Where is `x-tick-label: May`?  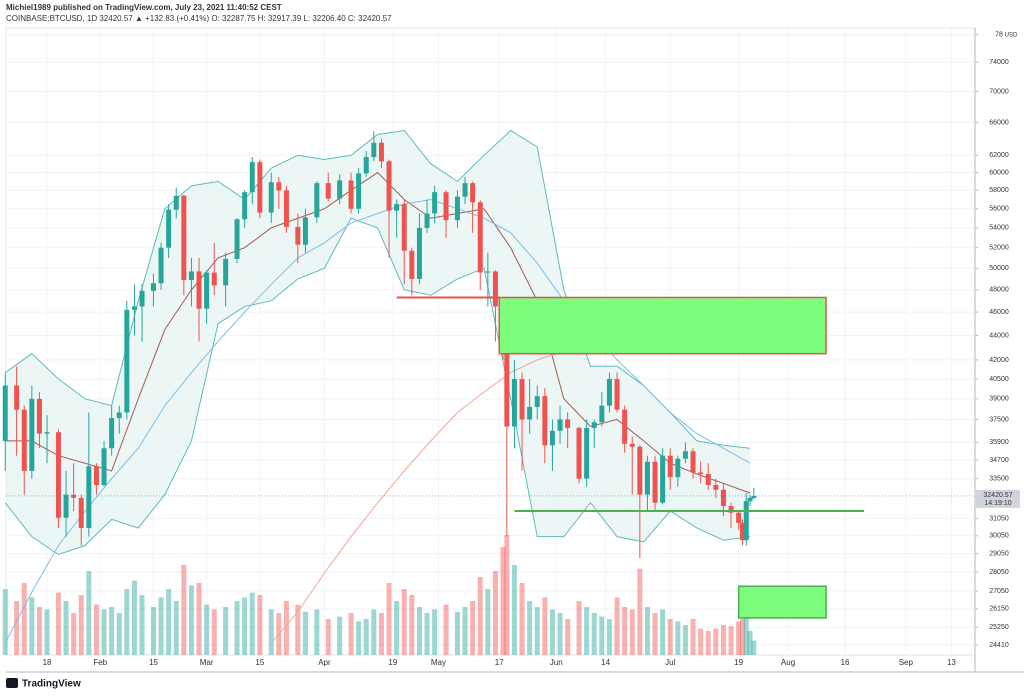
x-tick-label: May is located at coordinates (438, 662).